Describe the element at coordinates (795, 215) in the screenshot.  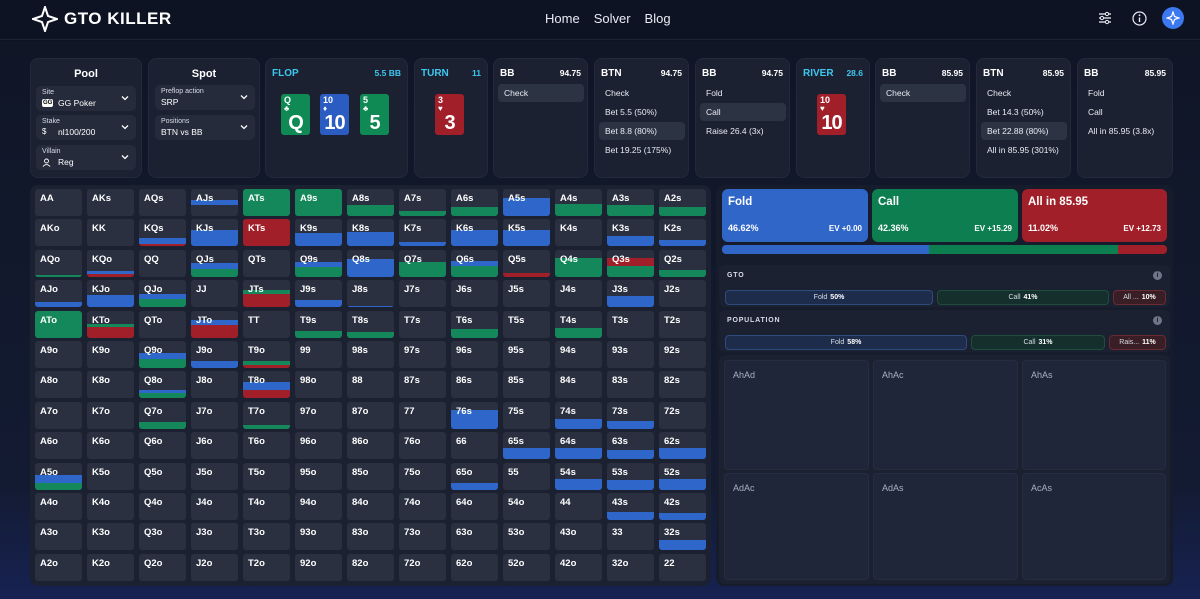
I see `fold-summary-card: Fold 46.62% EV +0.00` at that location.